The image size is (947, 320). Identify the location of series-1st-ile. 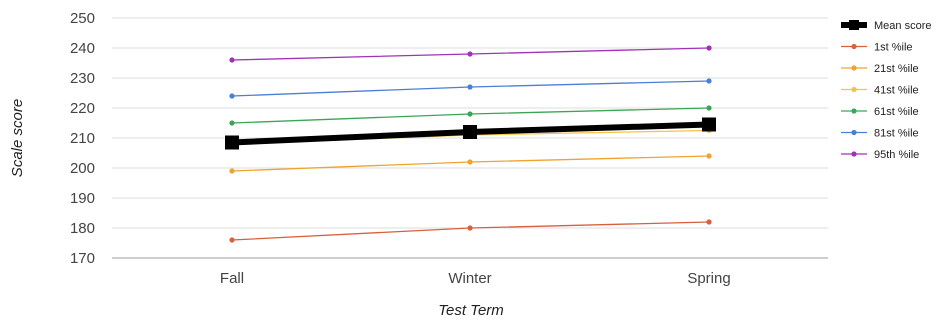
(470, 231).